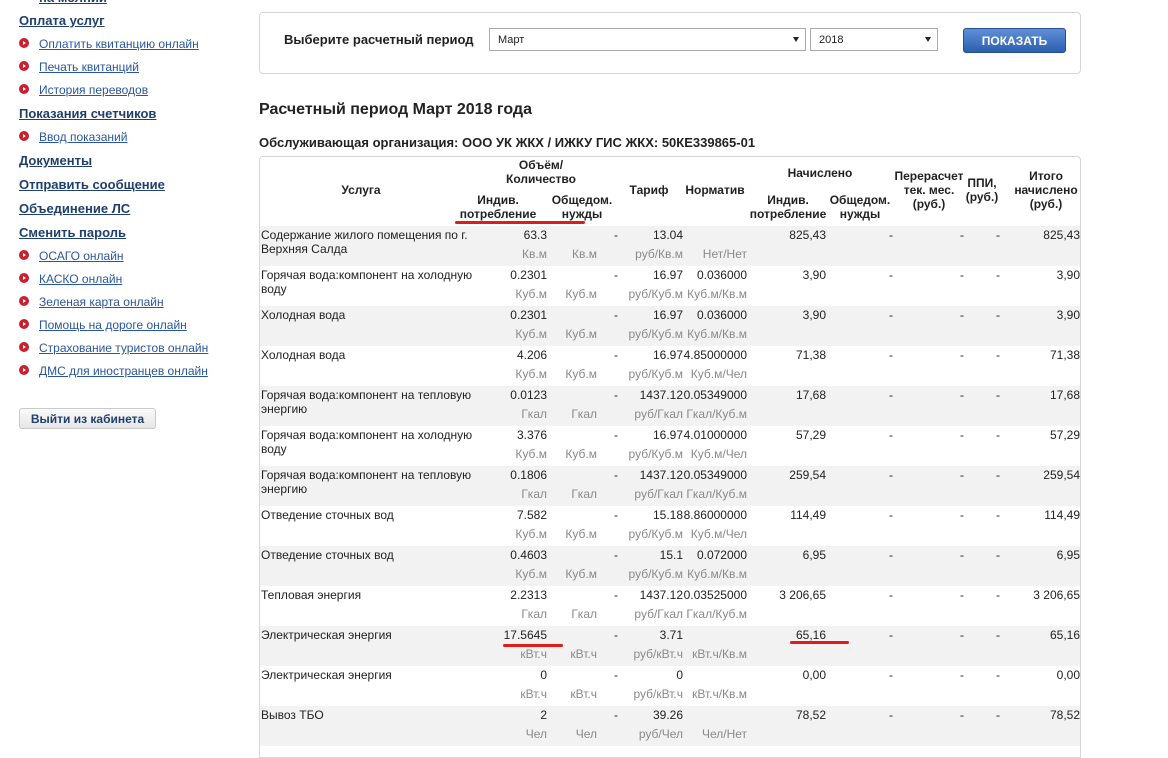 The image size is (1168, 758). What do you see at coordinates (1065, 635) in the screenshot?
I see `value-cell: 65,16` at bounding box center [1065, 635].